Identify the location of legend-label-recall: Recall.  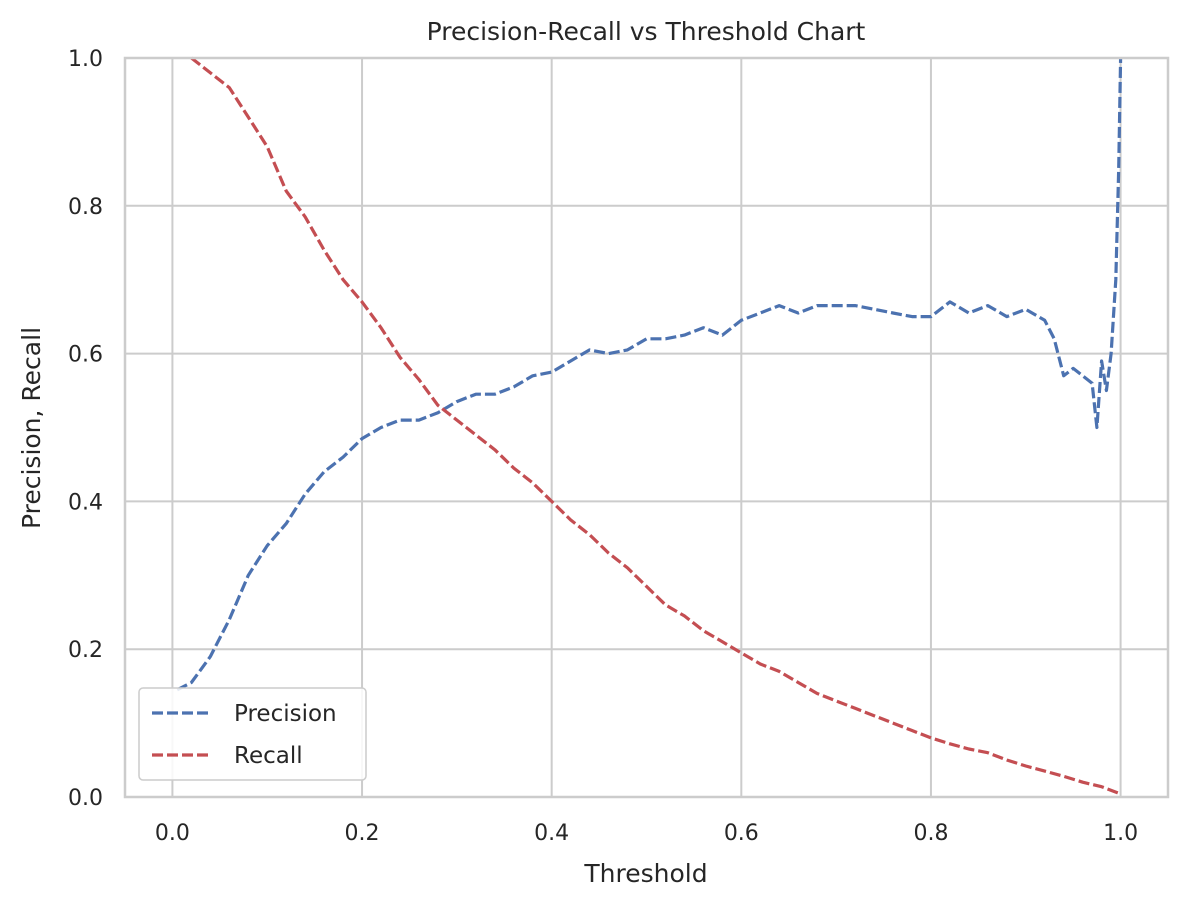
(268, 756).